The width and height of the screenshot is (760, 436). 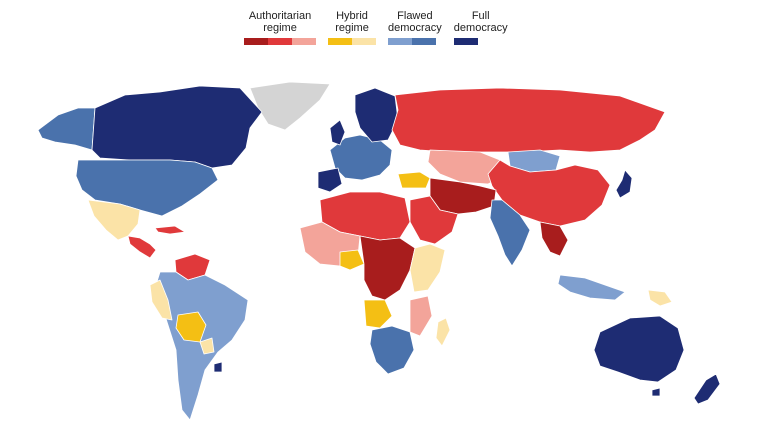 What do you see at coordinates (554, 239) in the screenshot?
I see `region-southeast-asia` at bounding box center [554, 239].